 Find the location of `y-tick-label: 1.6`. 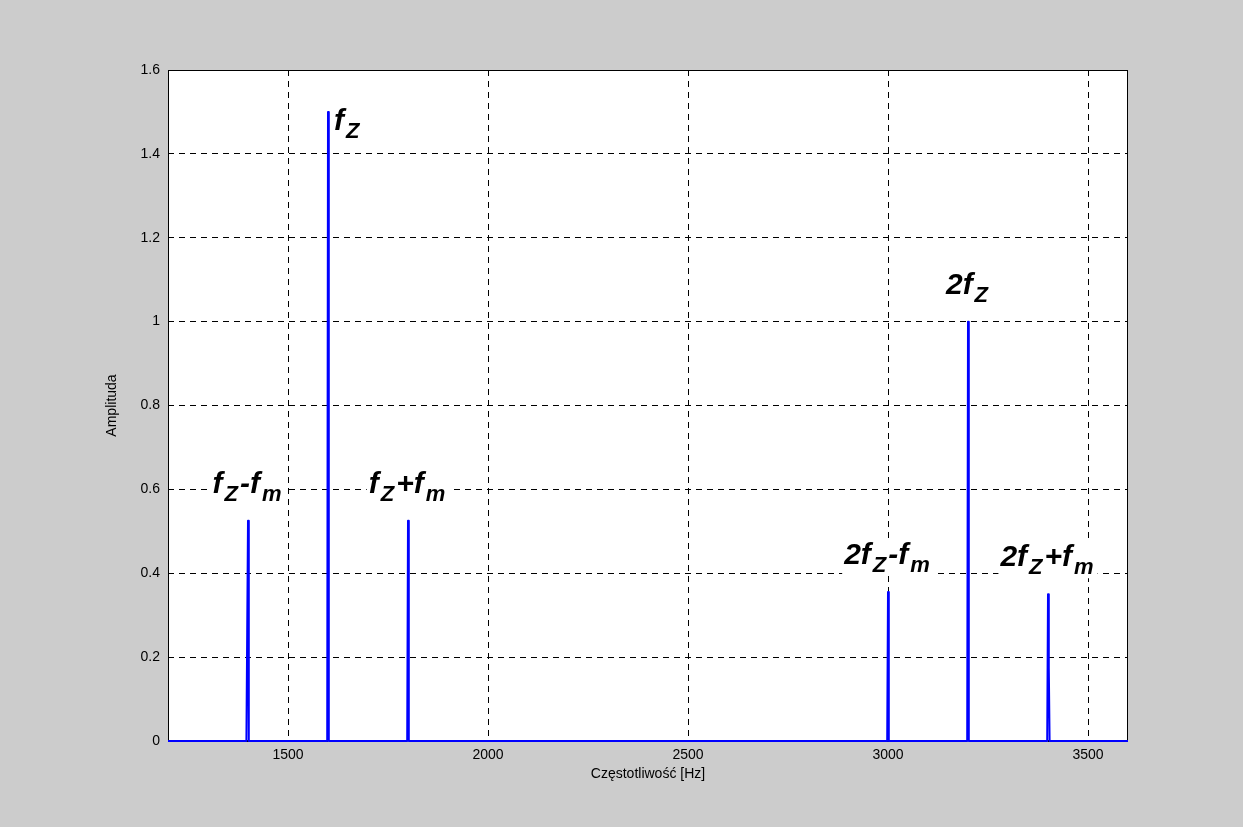

y-tick-label: 1.6 is located at coordinates (150, 68).